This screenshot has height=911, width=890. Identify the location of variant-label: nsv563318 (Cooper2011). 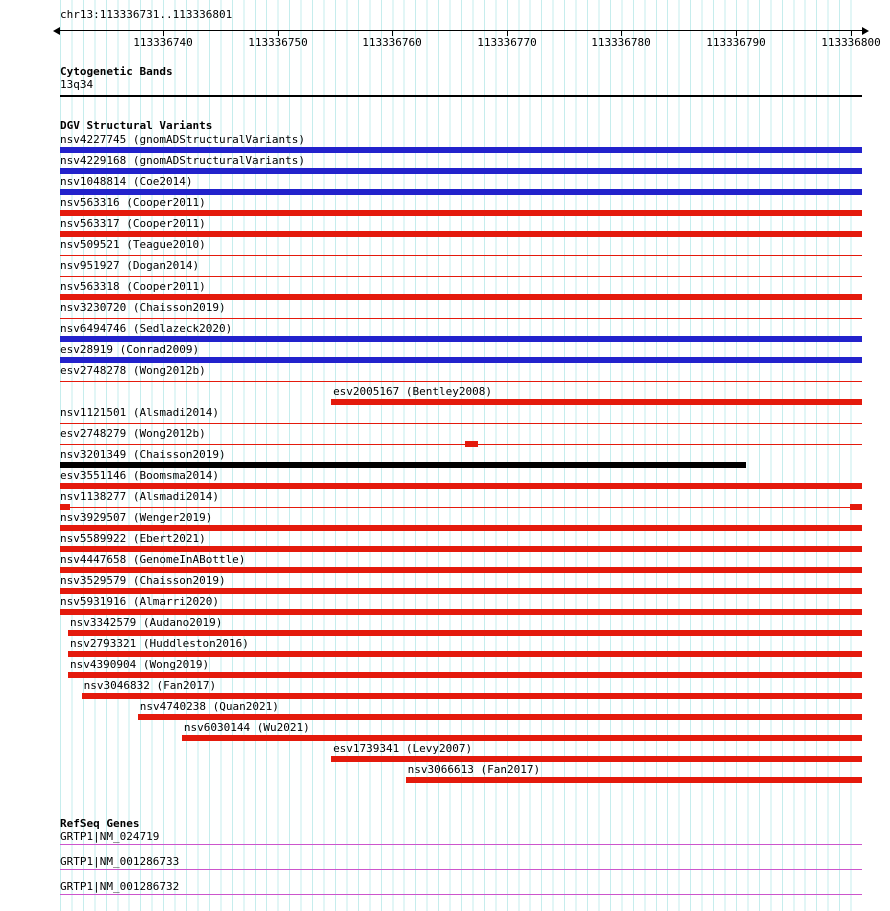
(133, 286).